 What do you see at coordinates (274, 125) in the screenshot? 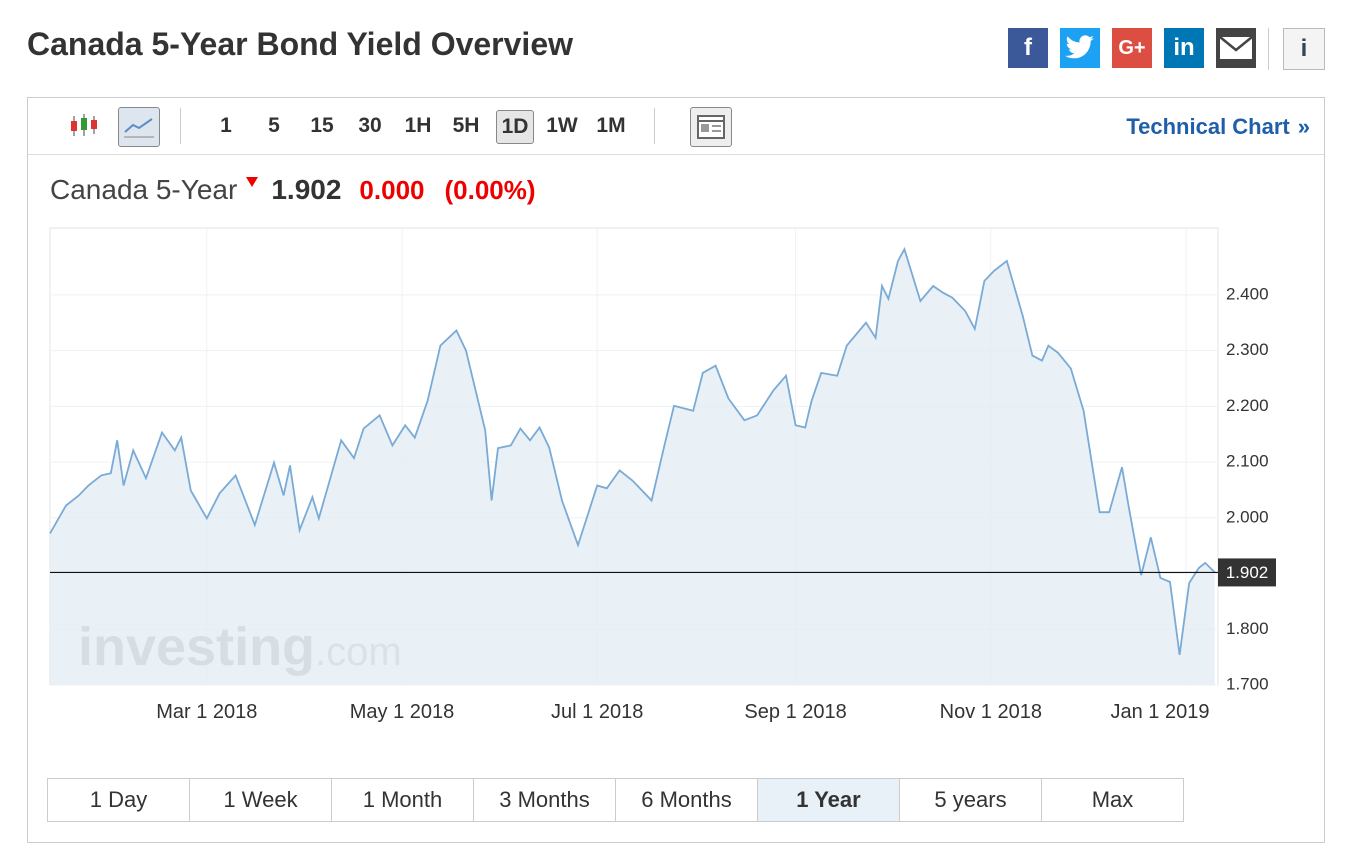
I see `interval-button: 5` at bounding box center [274, 125].